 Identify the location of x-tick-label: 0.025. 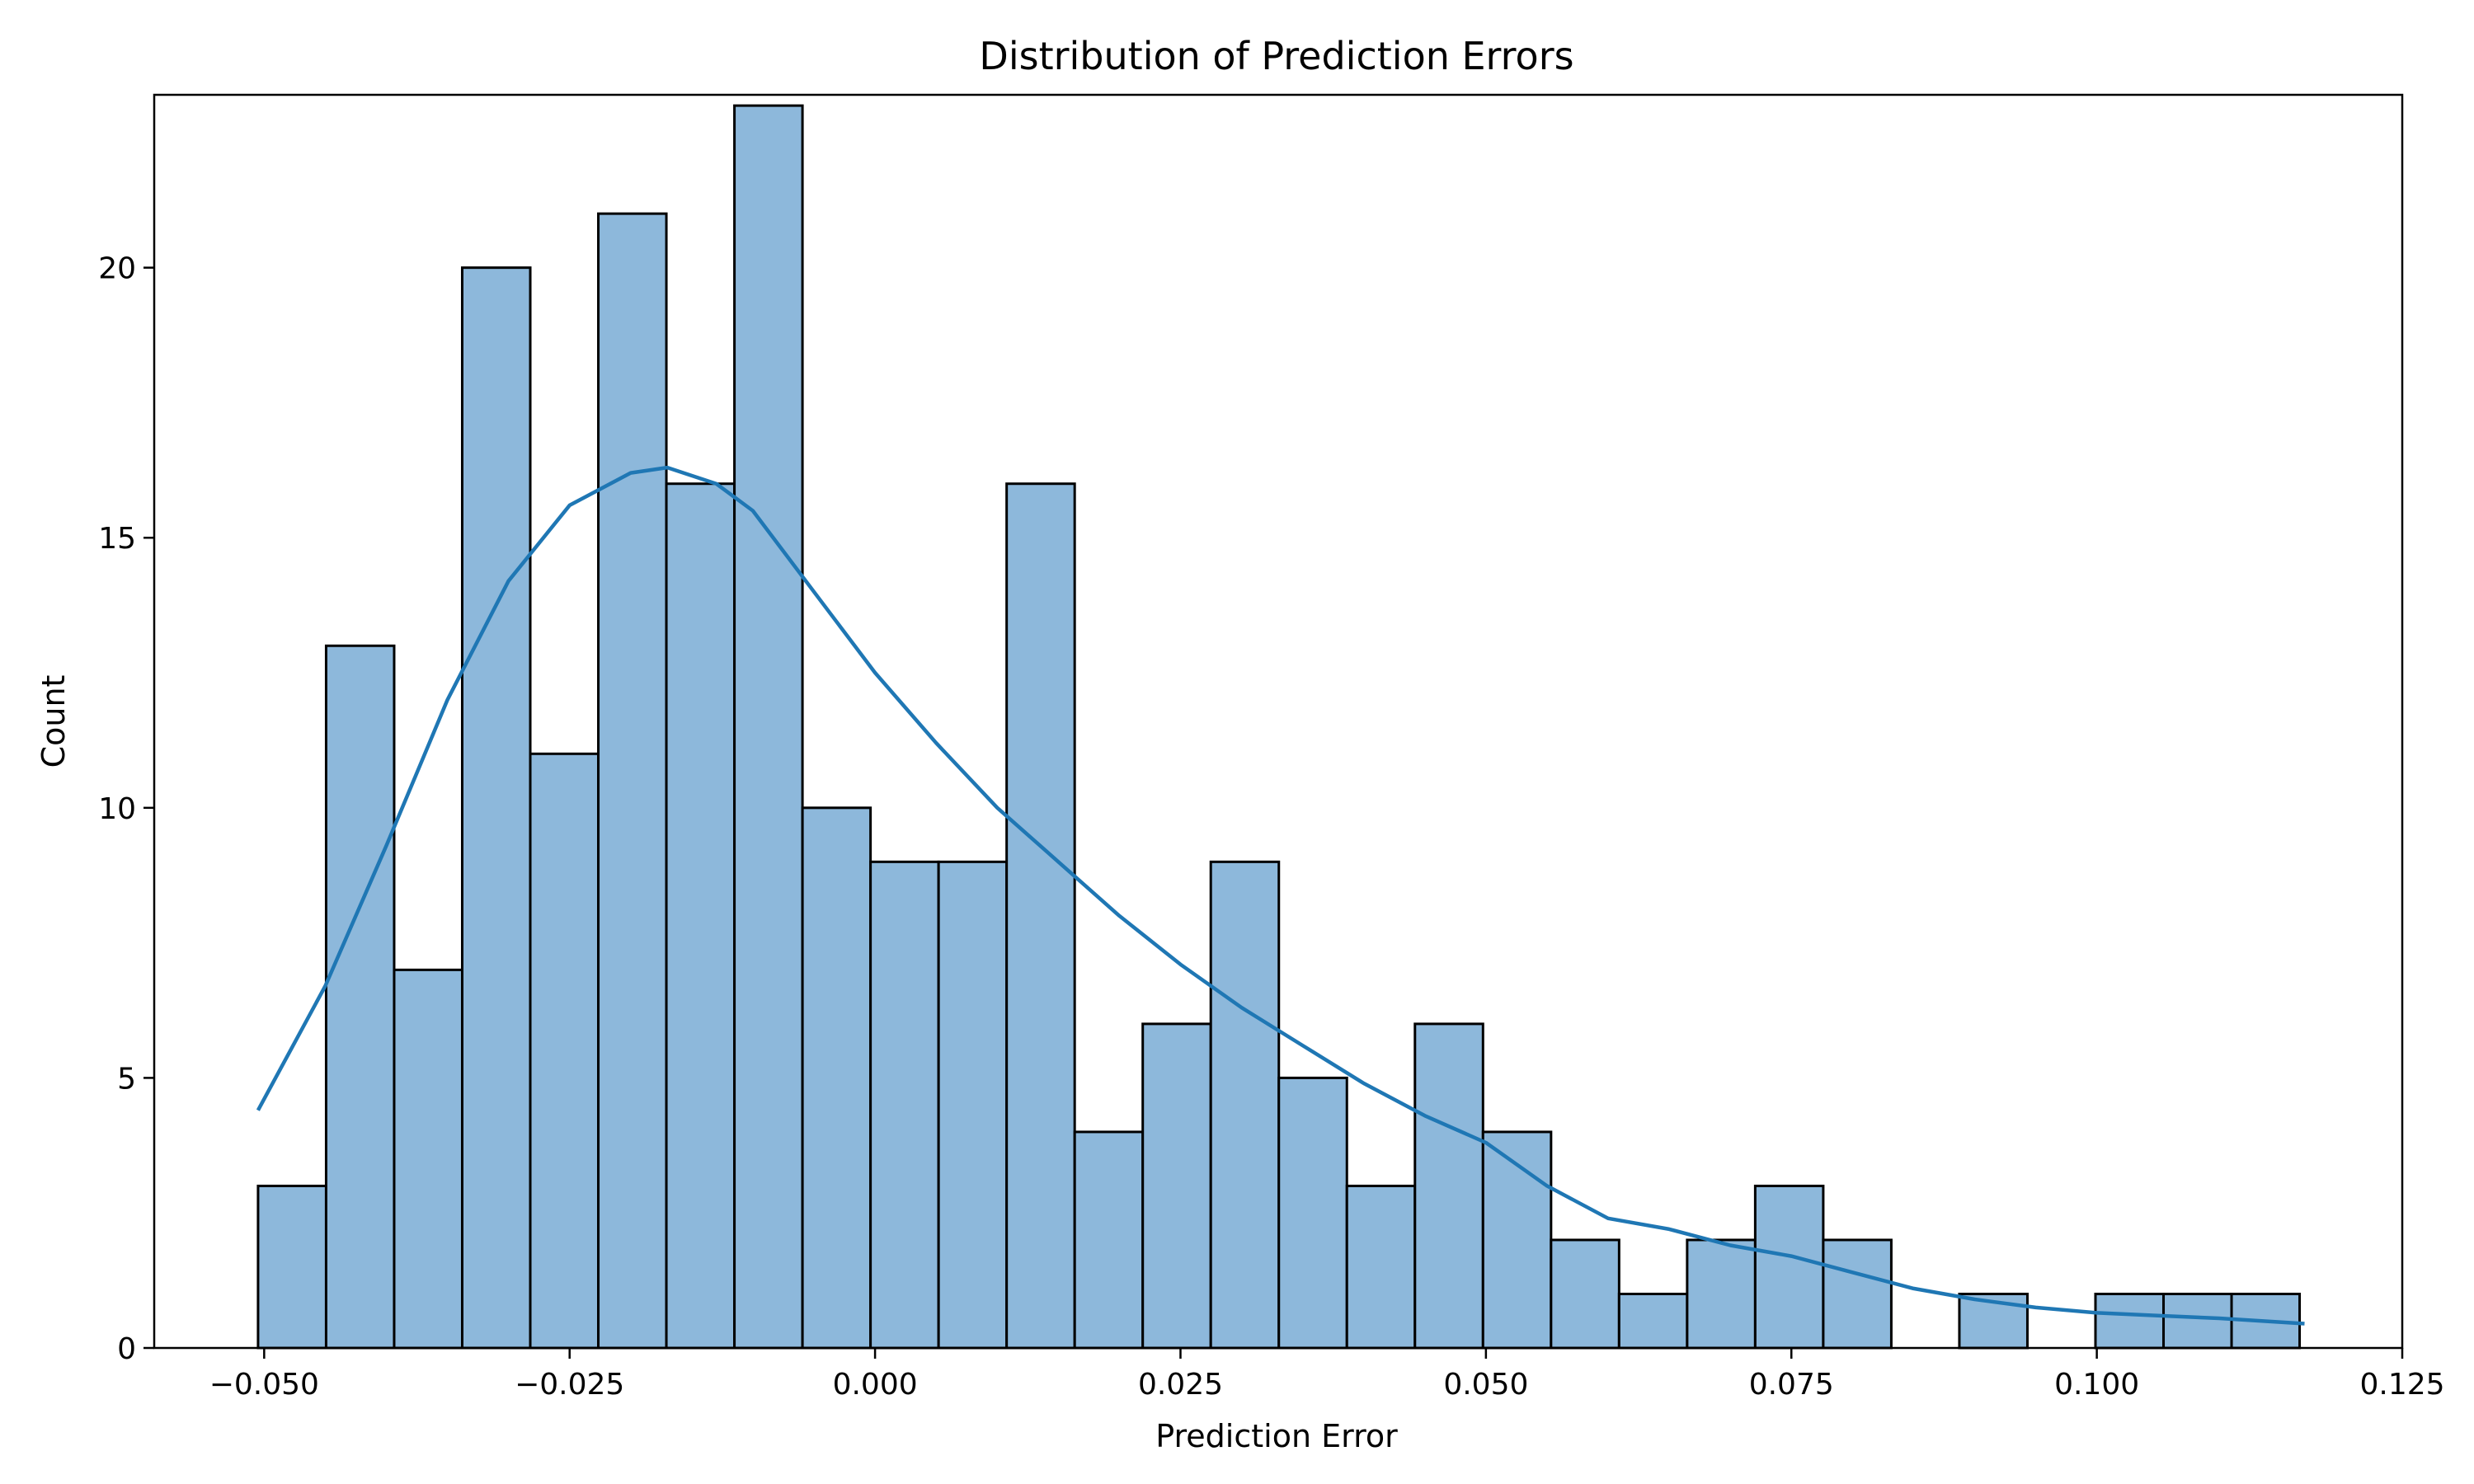
(1180, 1385).